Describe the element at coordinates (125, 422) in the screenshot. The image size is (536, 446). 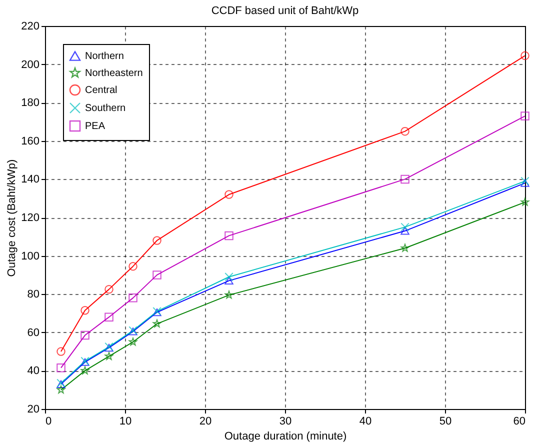
I see `x-tick-label: 10` at that location.